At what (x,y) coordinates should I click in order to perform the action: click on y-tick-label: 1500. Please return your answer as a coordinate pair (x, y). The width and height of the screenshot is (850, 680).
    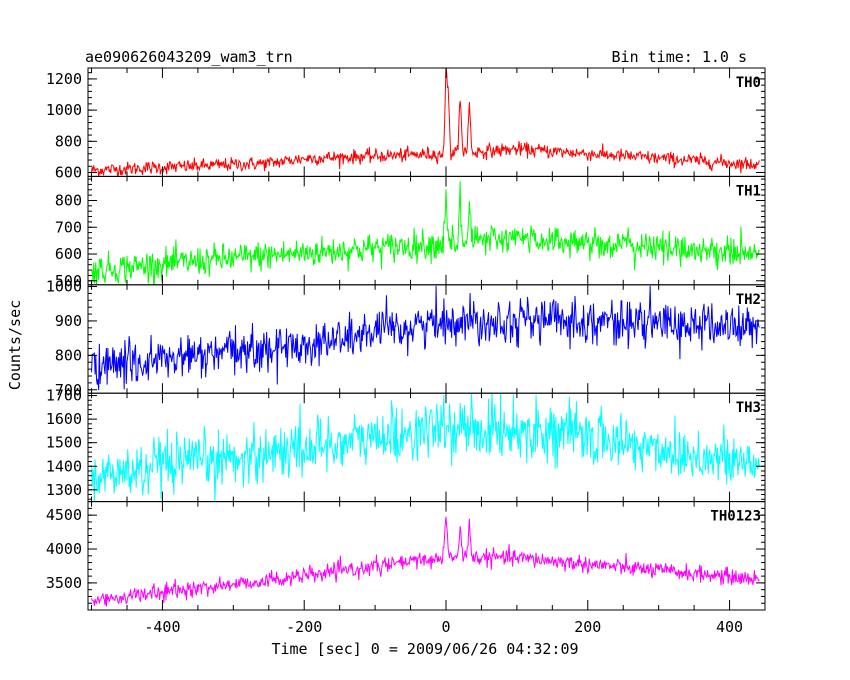
    Looking at the image, I should click on (64, 443).